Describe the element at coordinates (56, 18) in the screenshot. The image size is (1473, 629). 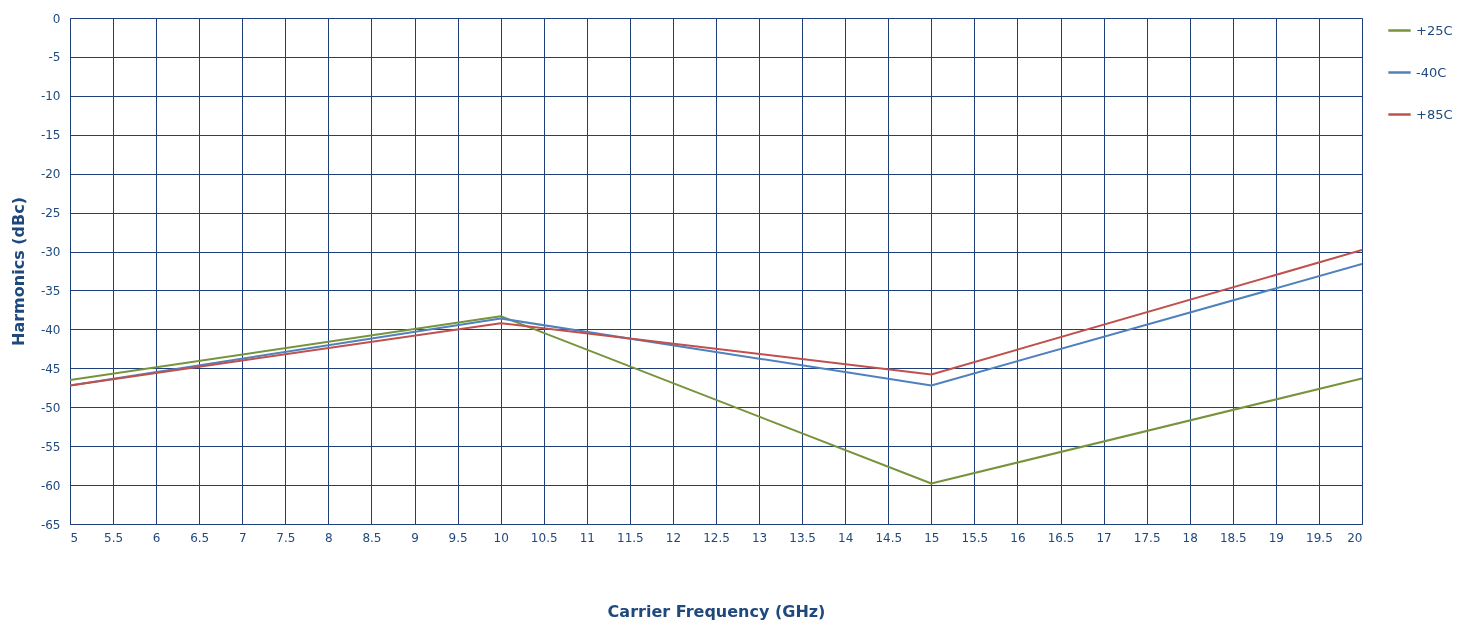
I see `y-tick-label: 0` at that location.